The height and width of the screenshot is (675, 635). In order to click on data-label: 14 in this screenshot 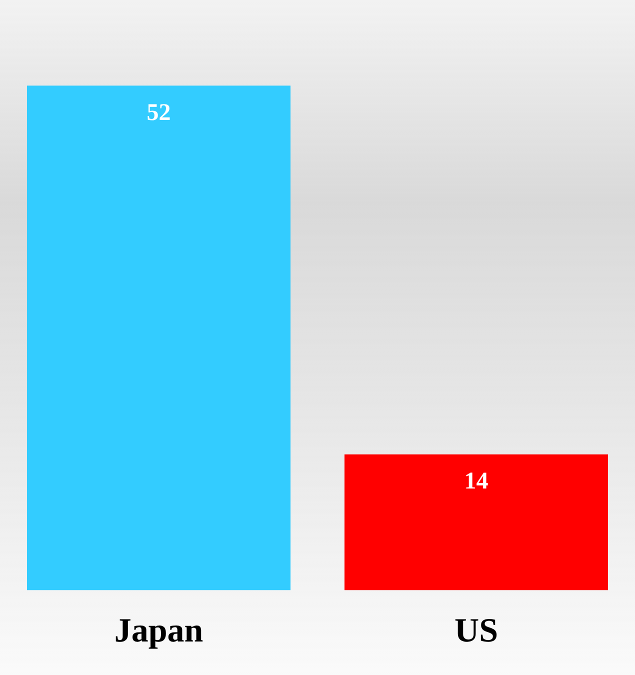, I will do `click(476, 481)`.